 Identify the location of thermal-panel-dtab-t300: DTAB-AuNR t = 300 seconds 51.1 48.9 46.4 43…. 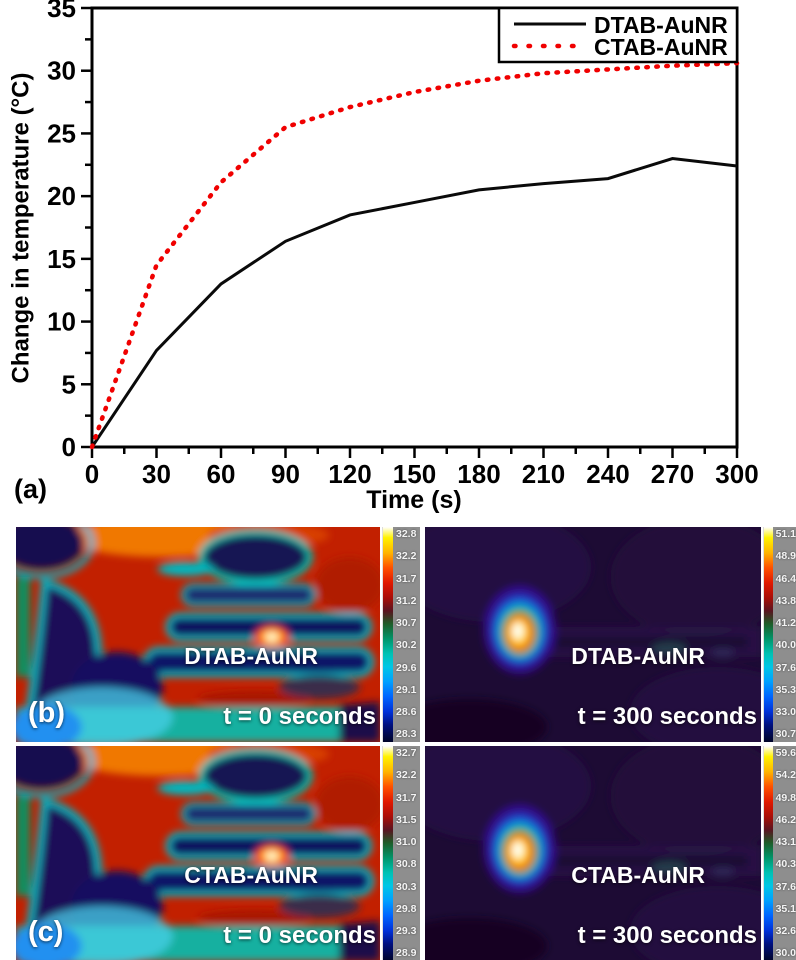
(610, 634).